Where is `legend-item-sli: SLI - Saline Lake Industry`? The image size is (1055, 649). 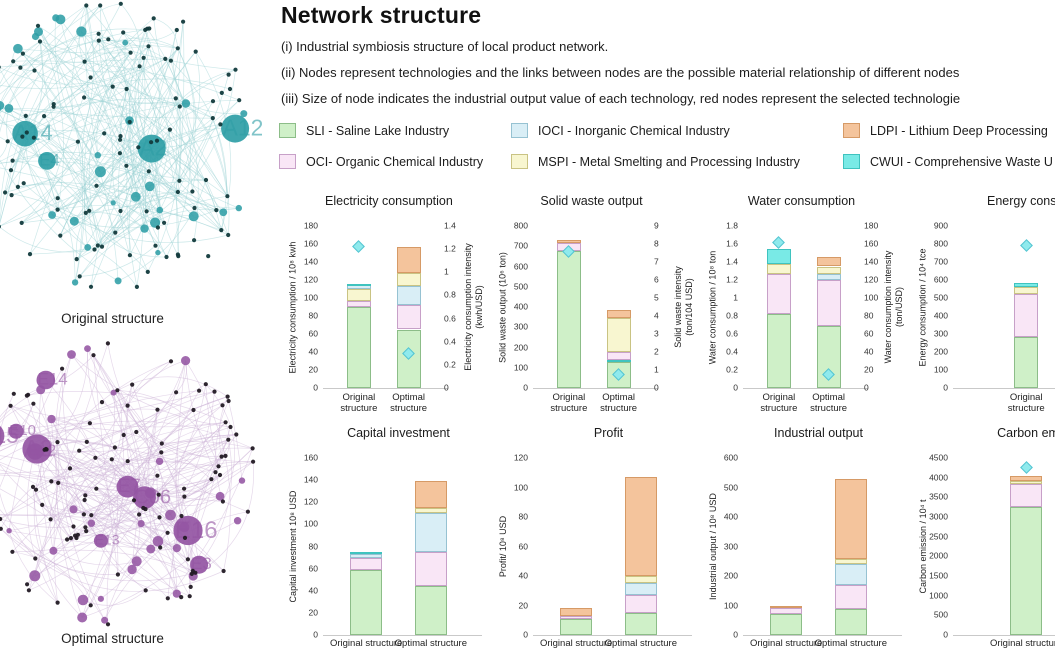 legend-item-sli: SLI - Saline Lake Industry is located at coordinates (395, 130).